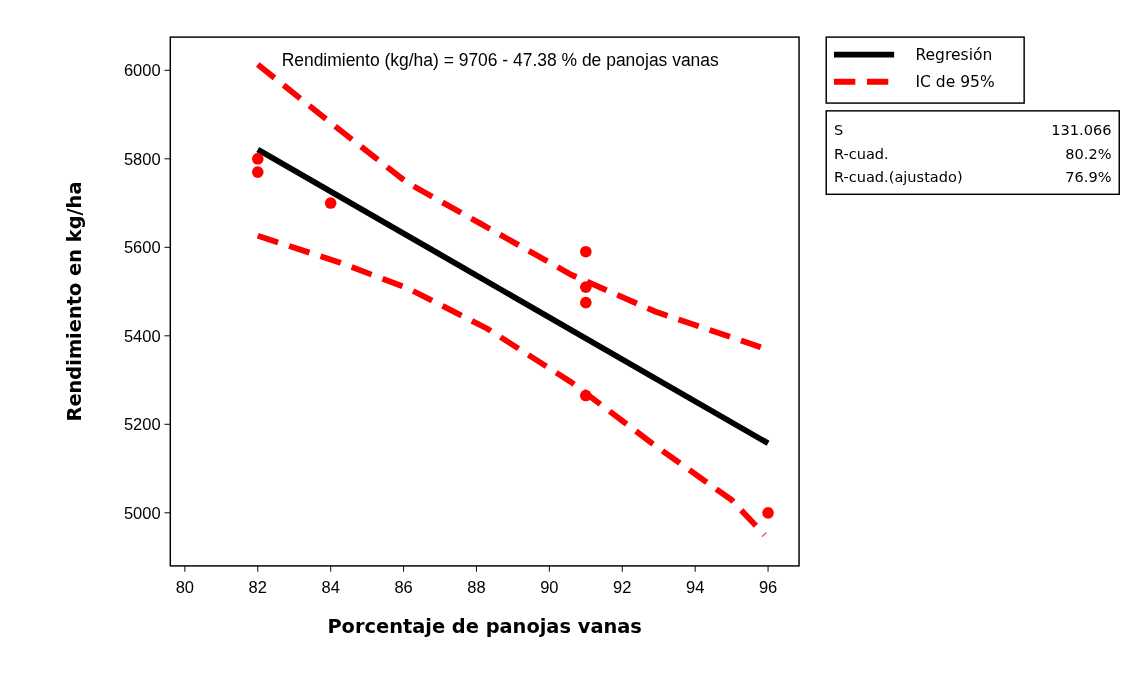  Describe the element at coordinates (185, 587) in the screenshot. I see `x-tick-label: 80` at that location.